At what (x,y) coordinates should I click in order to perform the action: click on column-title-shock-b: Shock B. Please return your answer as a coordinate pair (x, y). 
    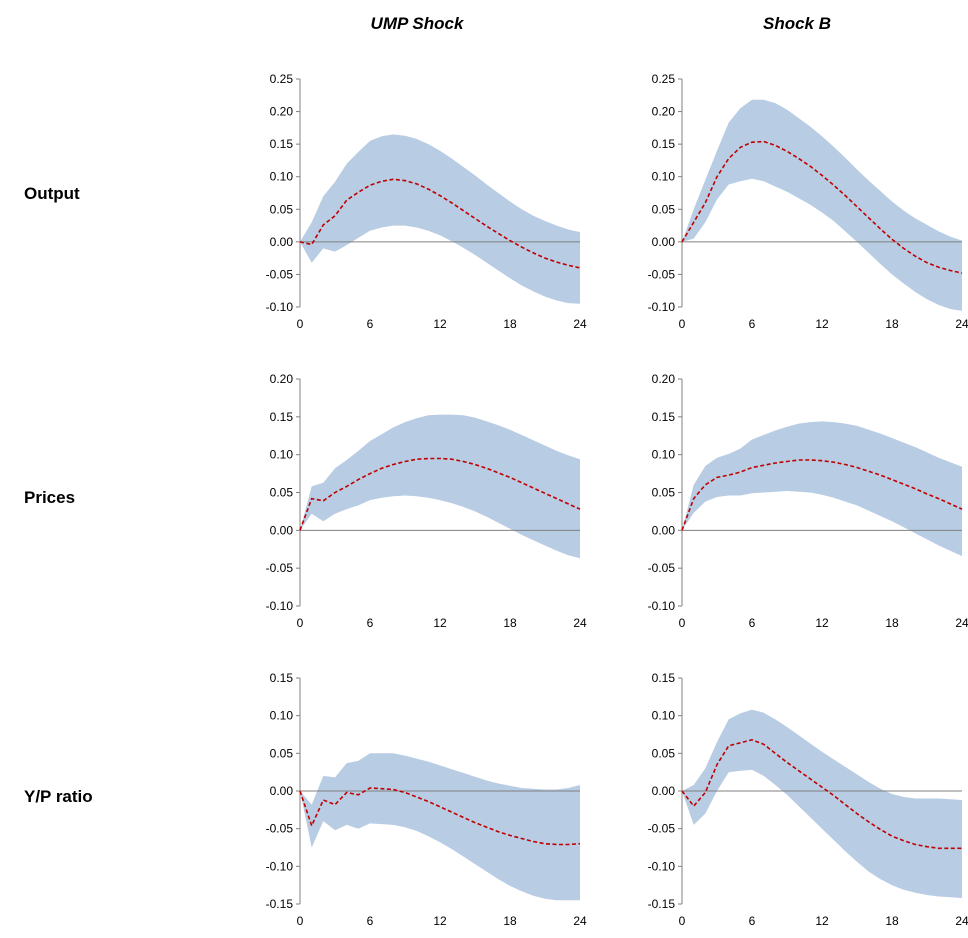
    Looking at the image, I should click on (797, 23).